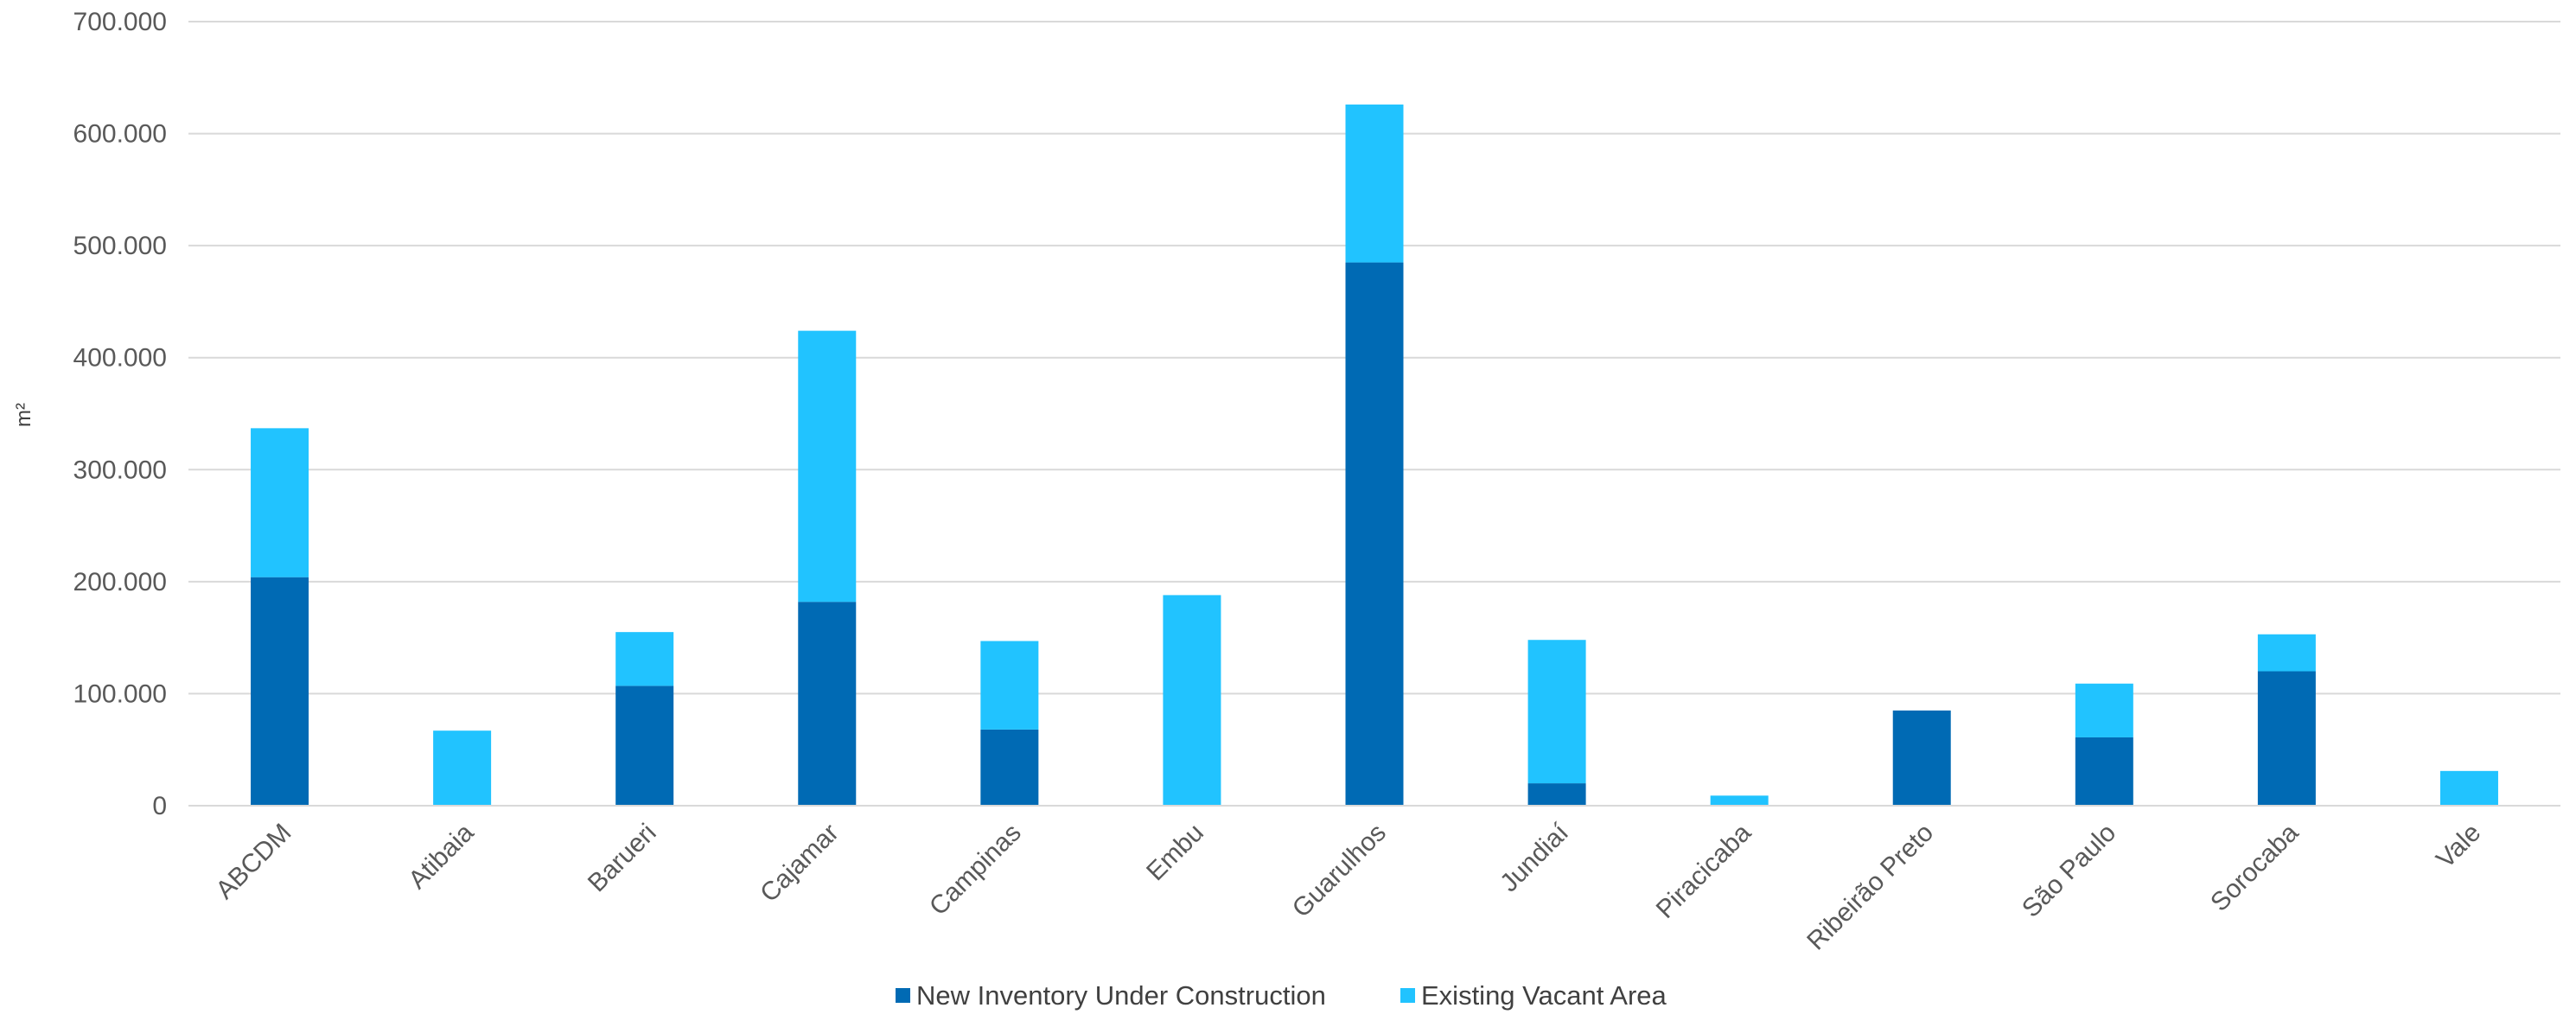 The image size is (2576, 1027). Describe the element at coordinates (120, 246) in the screenshot. I see `y-tick-label: 500.000` at that location.